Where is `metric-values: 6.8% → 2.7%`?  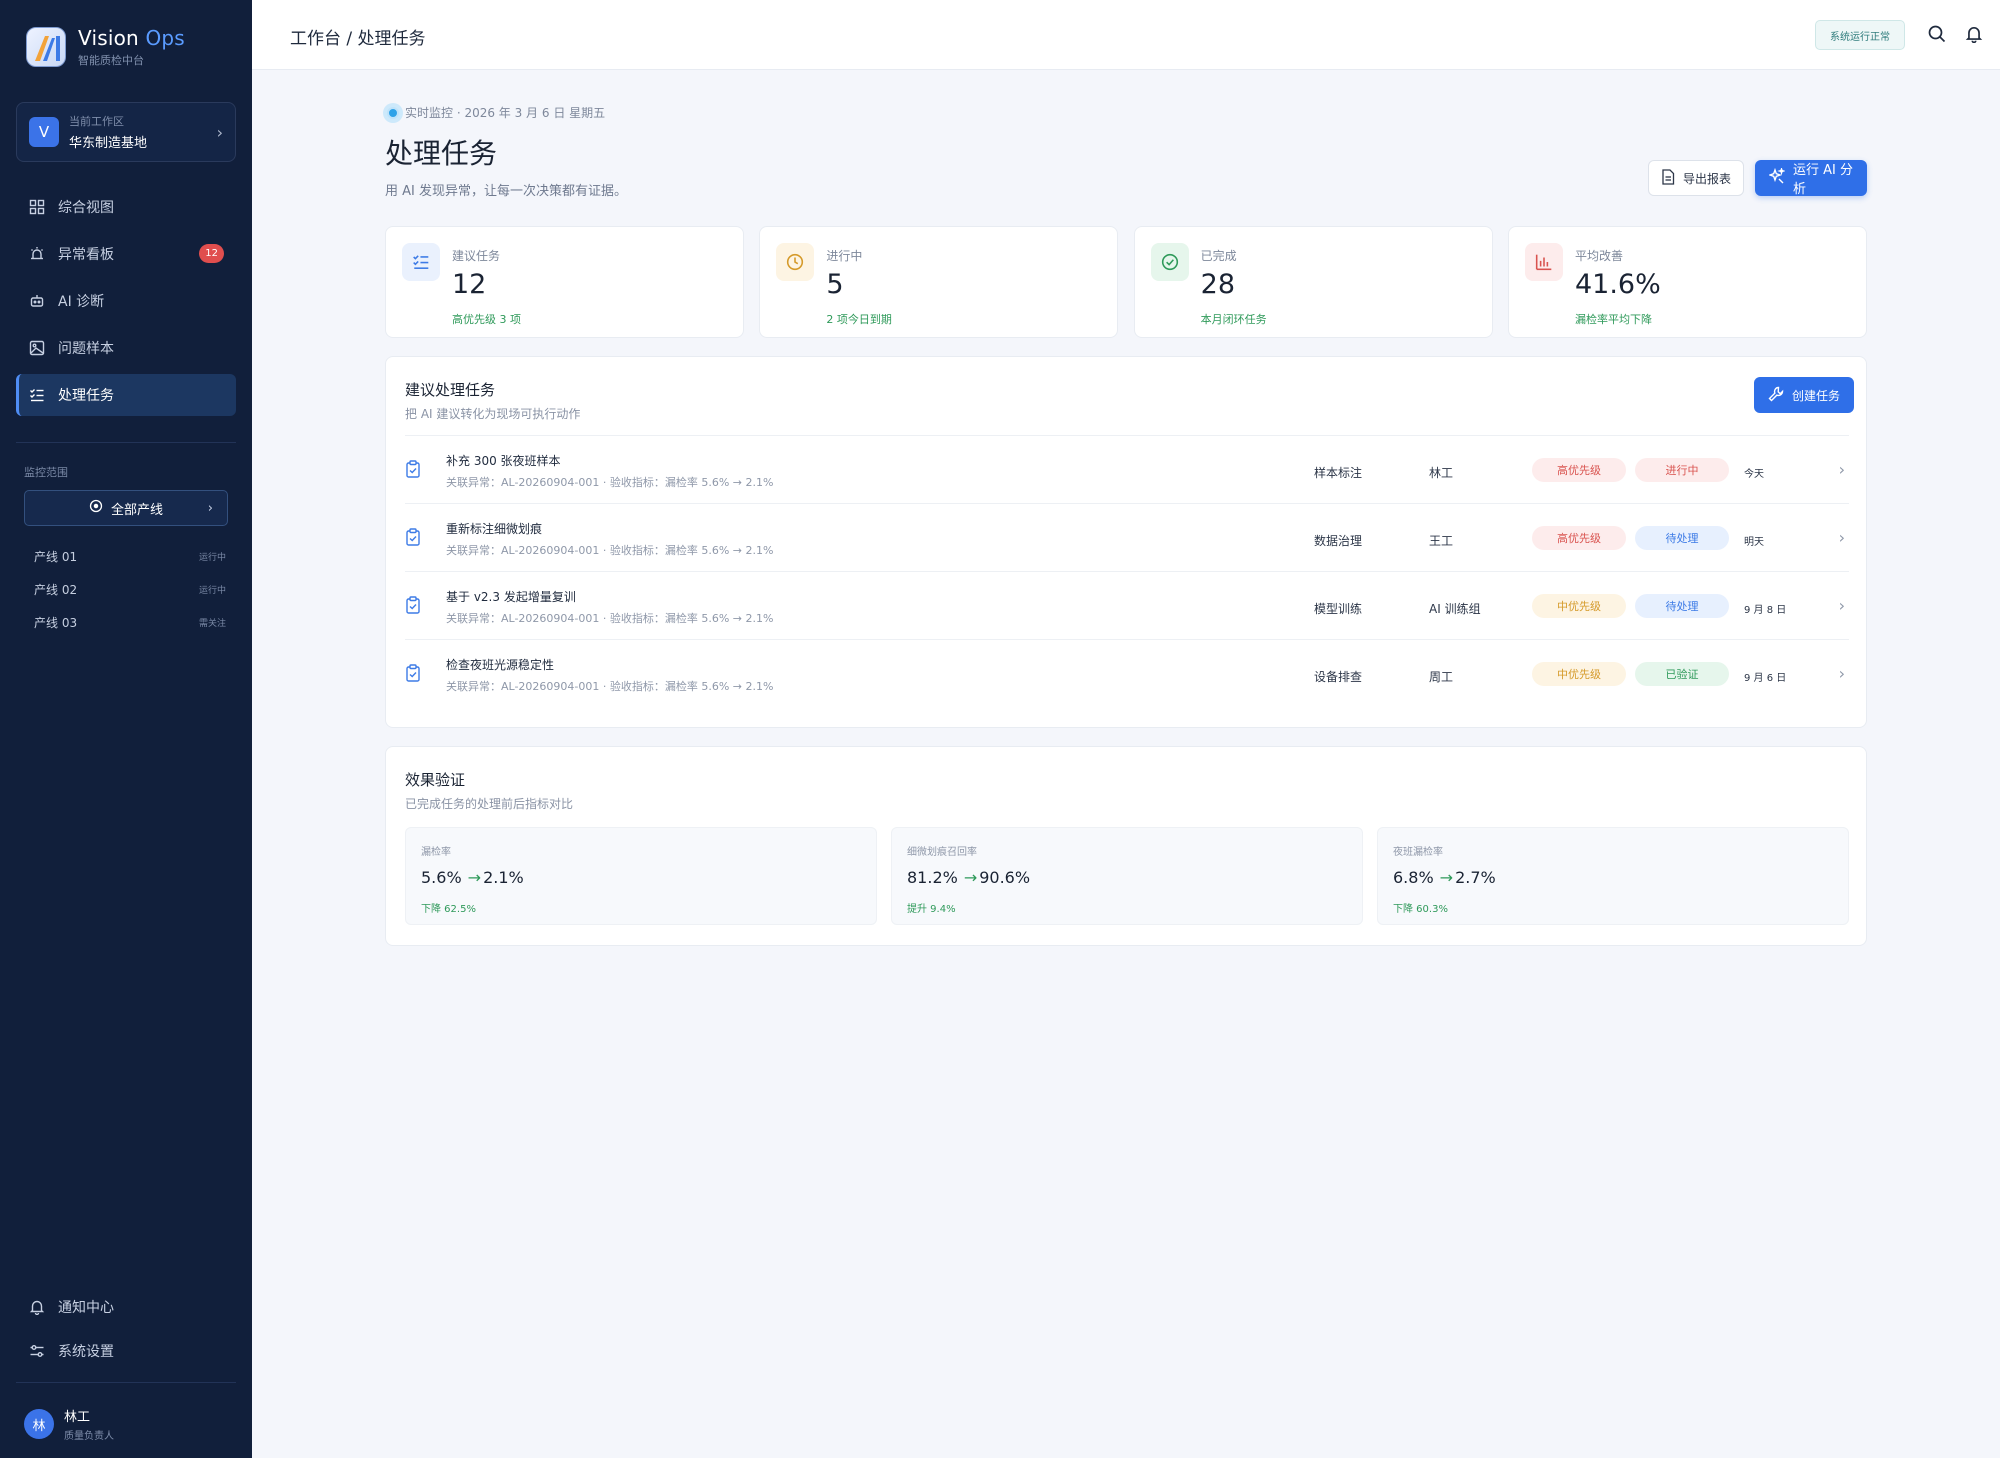 metric-values: 6.8% → 2.7% is located at coordinates (1444, 877).